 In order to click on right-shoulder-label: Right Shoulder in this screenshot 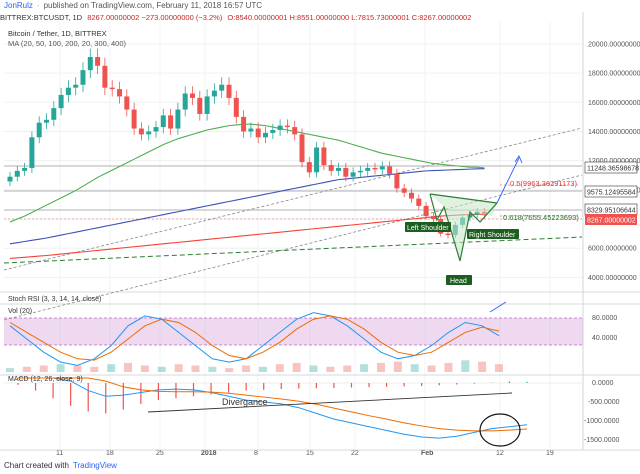, I will do `click(492, 235)`.